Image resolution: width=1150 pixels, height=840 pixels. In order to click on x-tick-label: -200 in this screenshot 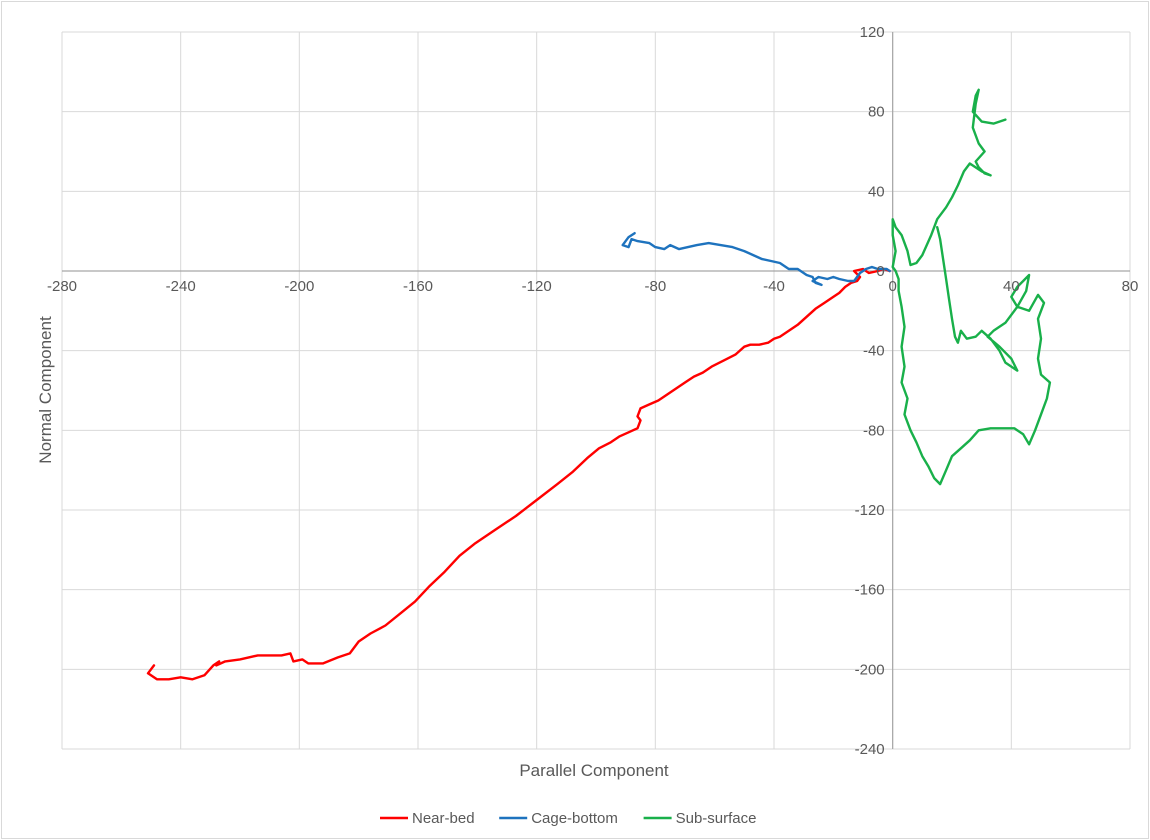, I will do `click(299, 286)`.